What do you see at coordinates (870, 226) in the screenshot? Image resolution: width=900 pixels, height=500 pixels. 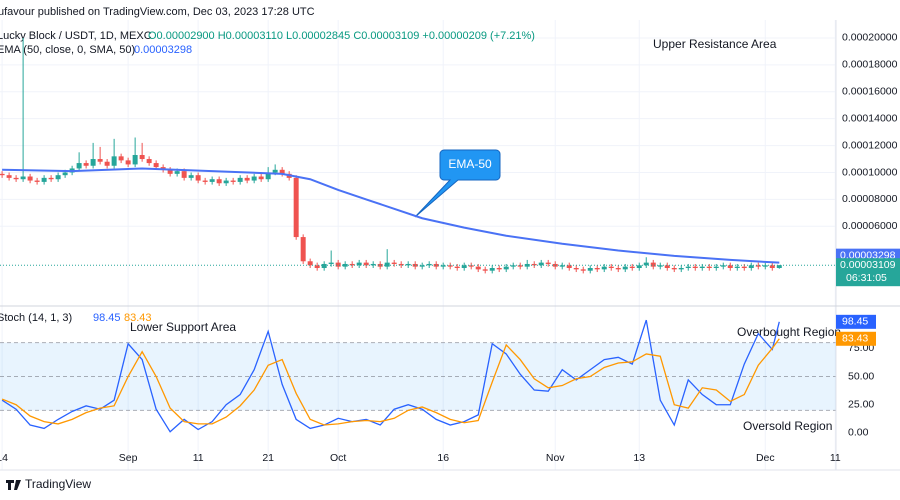 I see `y-tick-label: 0.00006000` at bounding box center [870, 226].